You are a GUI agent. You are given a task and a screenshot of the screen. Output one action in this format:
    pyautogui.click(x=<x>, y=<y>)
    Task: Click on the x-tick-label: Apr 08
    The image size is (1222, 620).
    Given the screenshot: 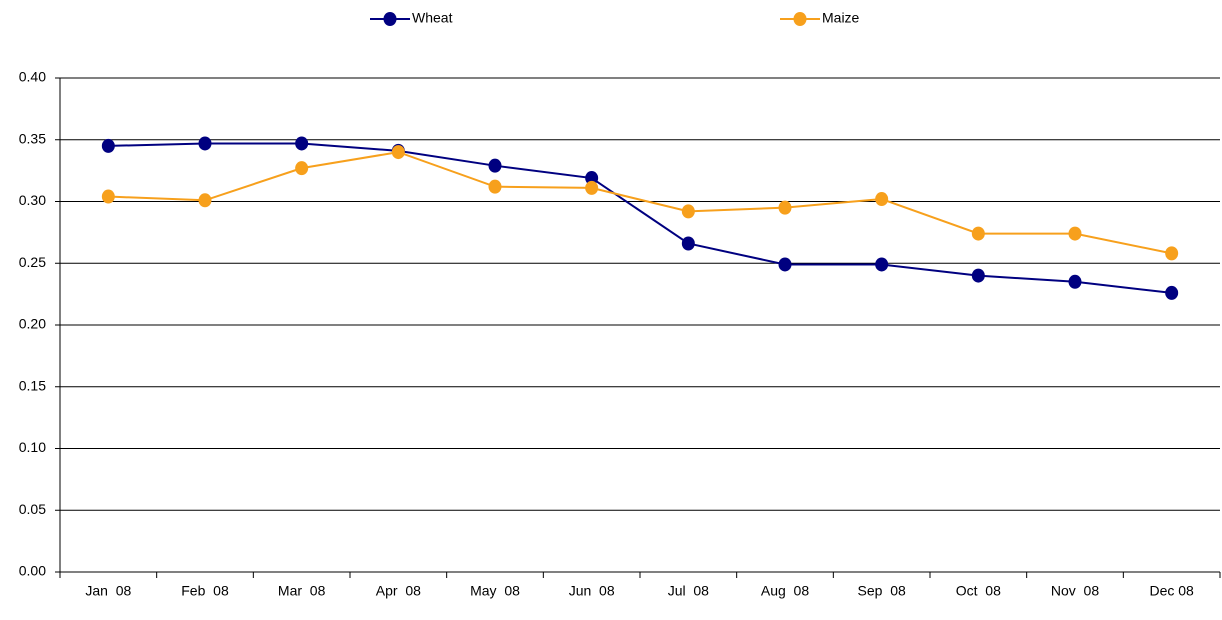 What is the action you would take?
    pyautogui.click(x=398, y=591)
    